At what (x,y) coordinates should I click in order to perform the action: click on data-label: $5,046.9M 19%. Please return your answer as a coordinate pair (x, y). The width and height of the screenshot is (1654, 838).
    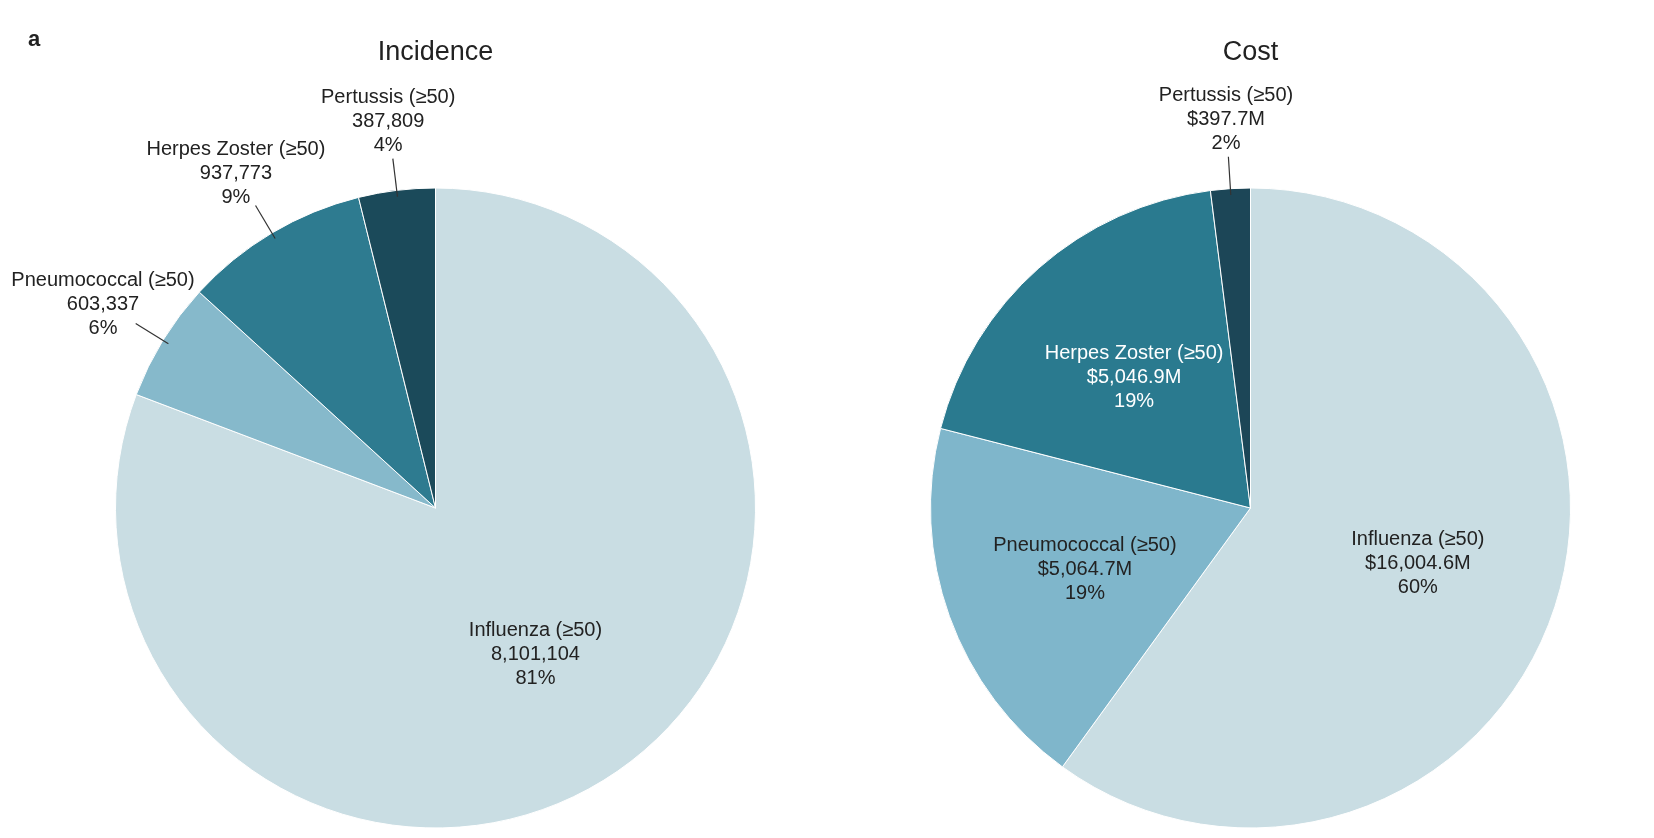
    Looking at the image, I should click on (1134, 387).